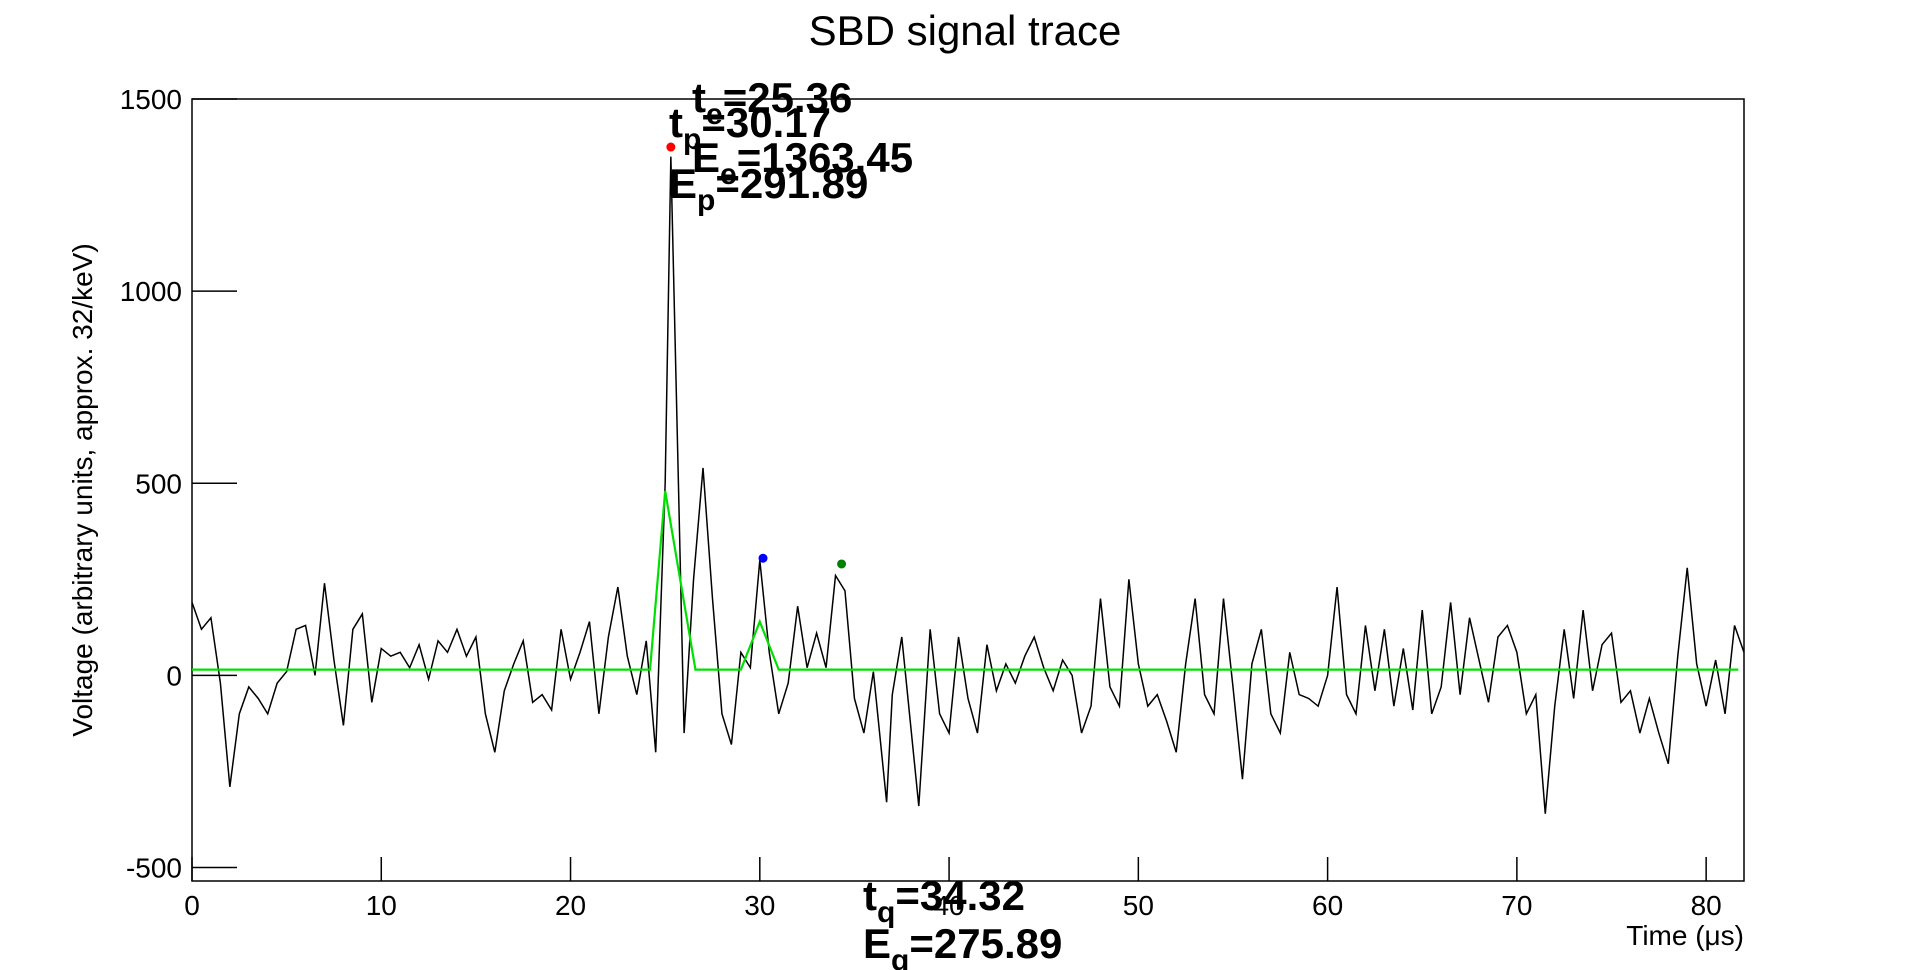 This screenshot has height=970, width=1916. I want to click on y-tick-label: 0, so click(174, 675).